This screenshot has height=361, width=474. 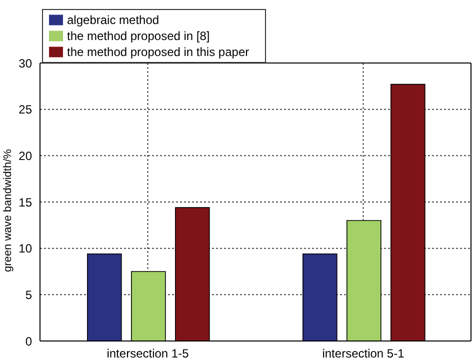 I want to click on legend-label: the method proposed in this paper, so click(x=158, y=52).